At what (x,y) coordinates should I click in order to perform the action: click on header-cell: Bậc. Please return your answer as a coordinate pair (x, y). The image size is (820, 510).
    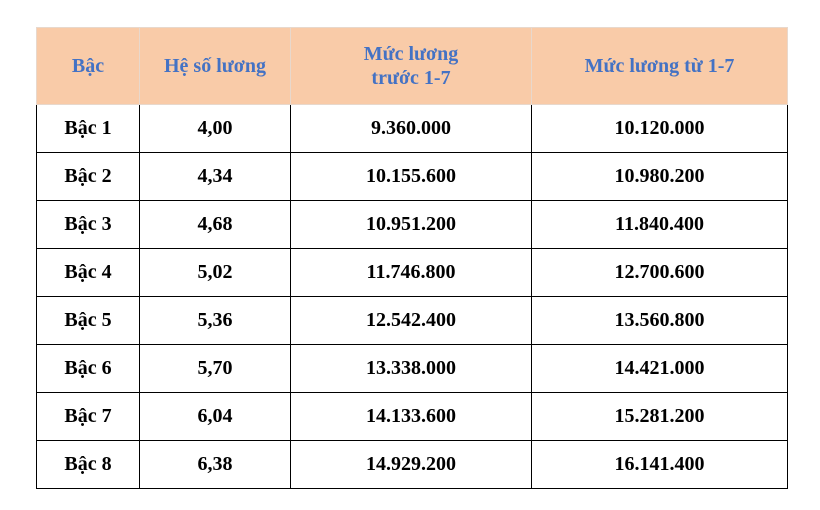
    Looking at the image, I should click on (88, 66).